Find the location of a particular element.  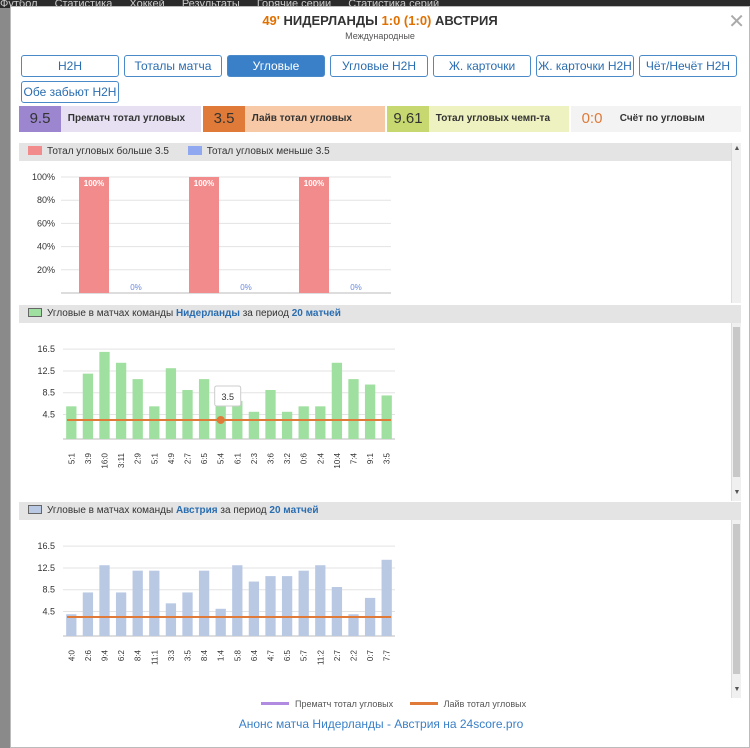

x-tick-label: 11:1 is located at coordinates (154, 657).